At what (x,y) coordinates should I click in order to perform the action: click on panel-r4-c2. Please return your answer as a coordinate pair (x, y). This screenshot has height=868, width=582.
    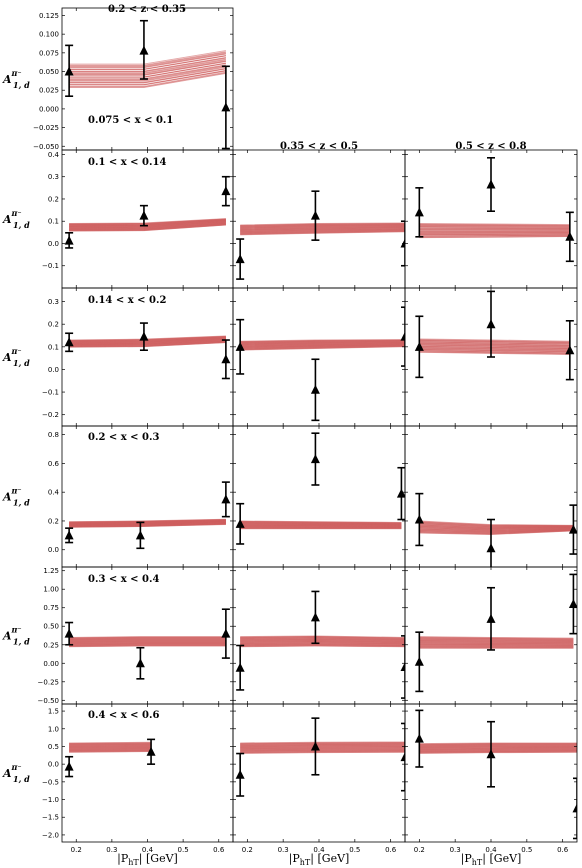
    Looking at the image, I should click on (491, 635).